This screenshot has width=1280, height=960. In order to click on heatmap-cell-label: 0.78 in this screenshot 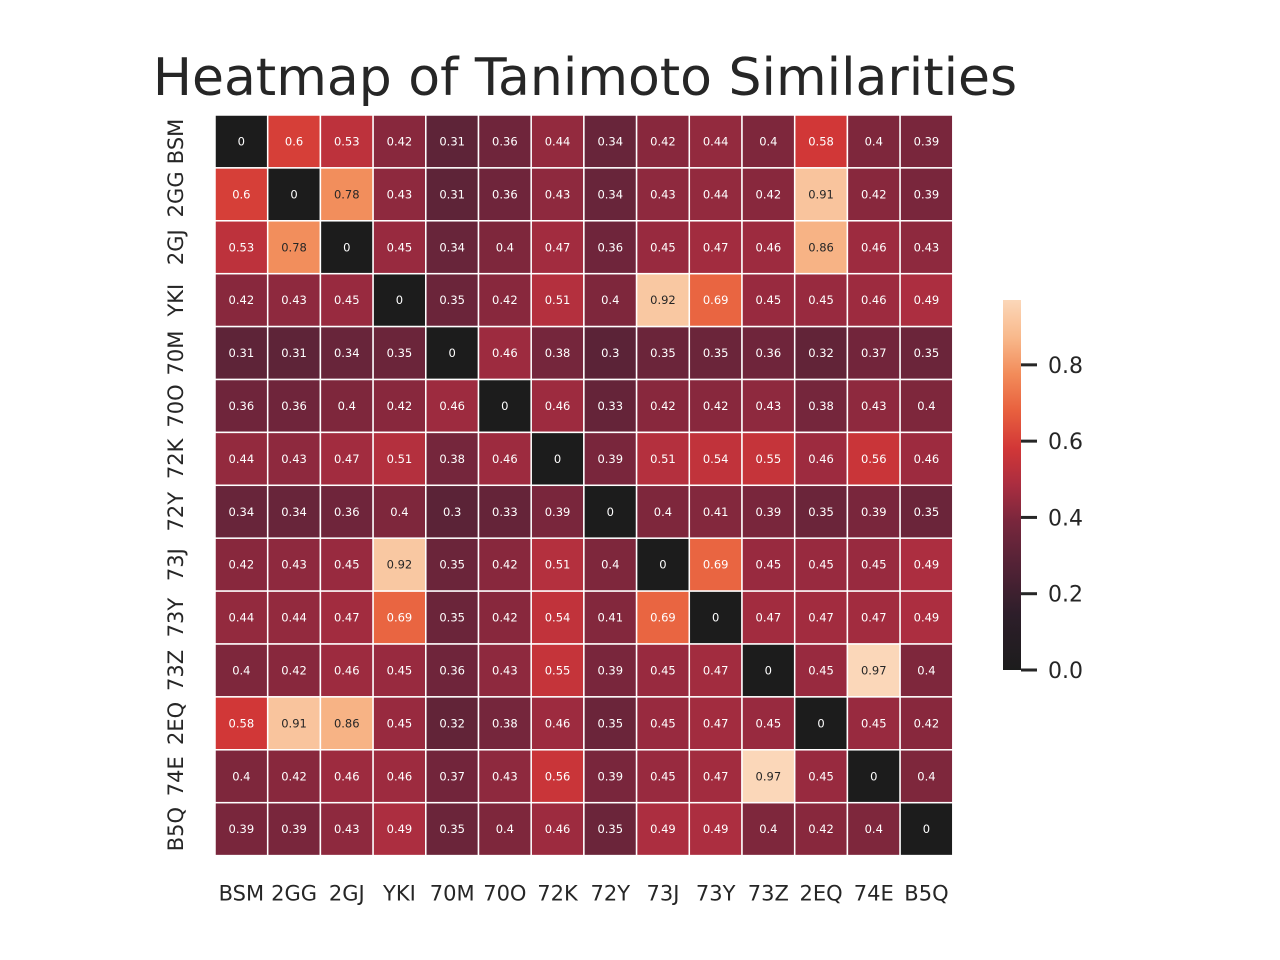, I will do `click(294, 247)`.